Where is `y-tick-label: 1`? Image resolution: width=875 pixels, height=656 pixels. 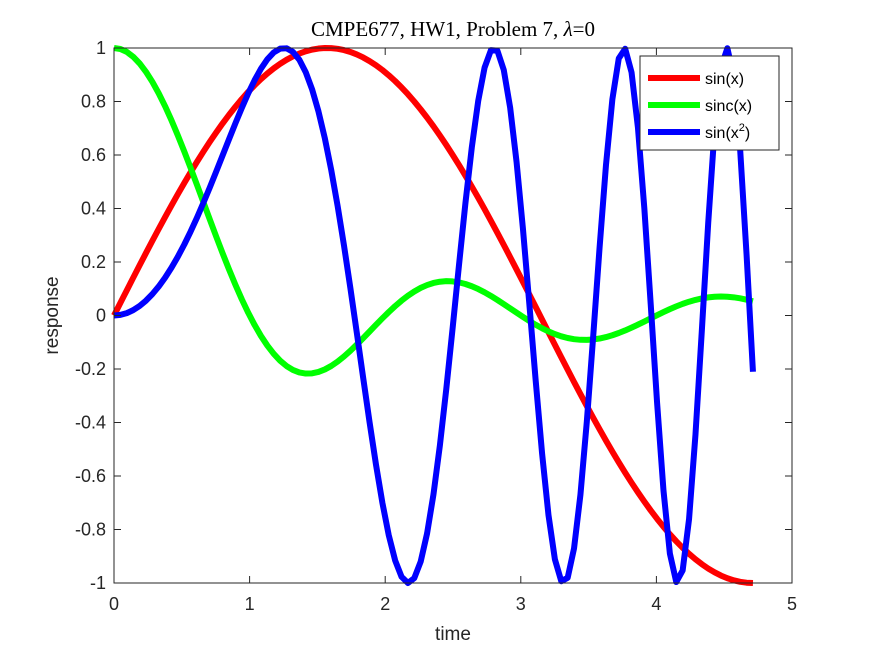 y-tick-label: 1 is located at coordinates (101, 48).